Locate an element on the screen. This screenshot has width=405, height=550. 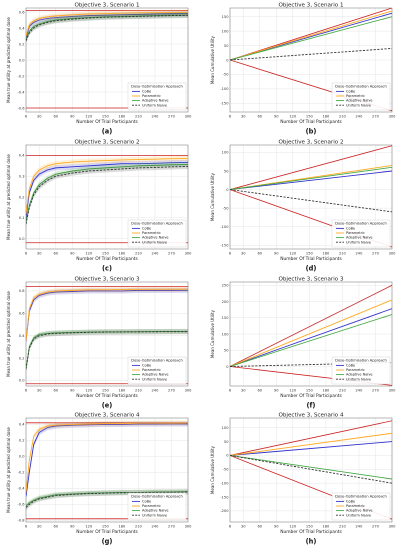
chart-title: Objective 3, Scenario 2 is located at coordinates (310, 143).